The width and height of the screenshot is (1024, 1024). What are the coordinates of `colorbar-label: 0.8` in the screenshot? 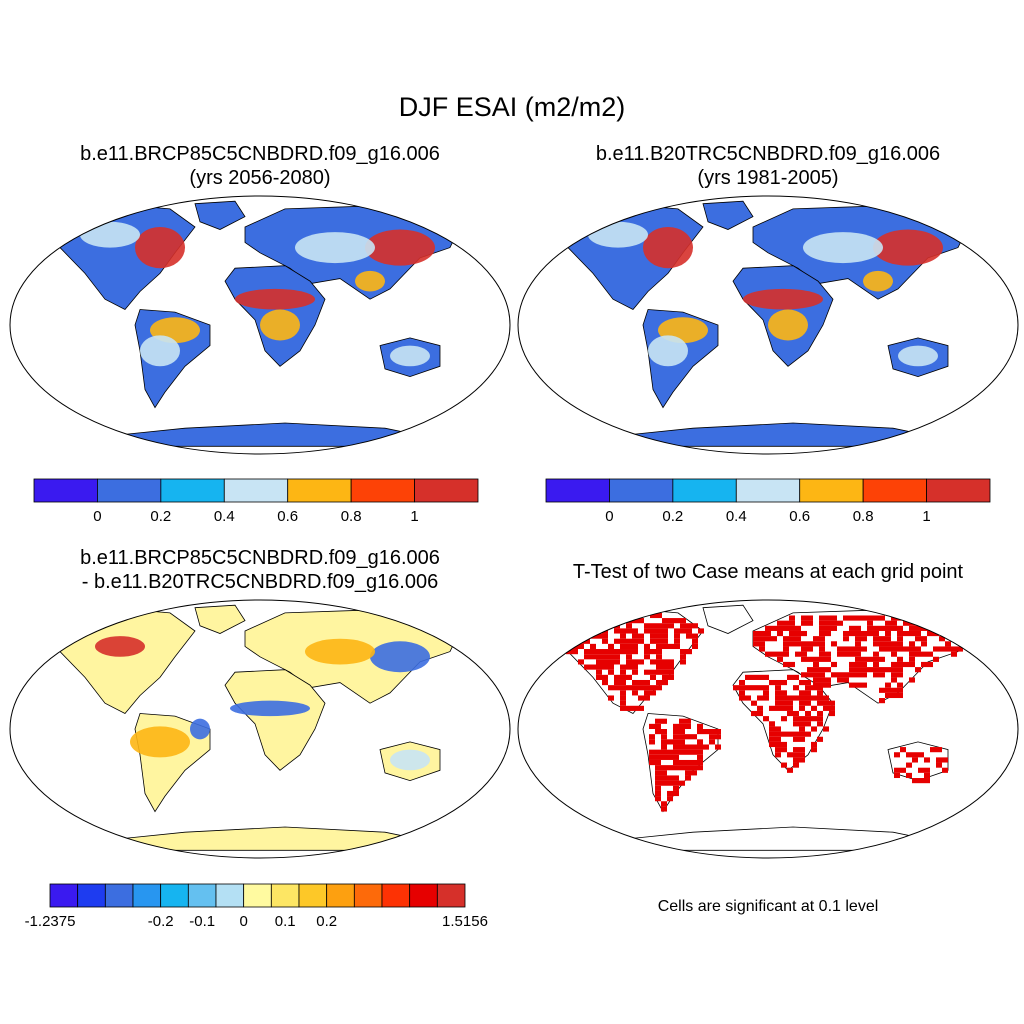 It's located at (351, 516).